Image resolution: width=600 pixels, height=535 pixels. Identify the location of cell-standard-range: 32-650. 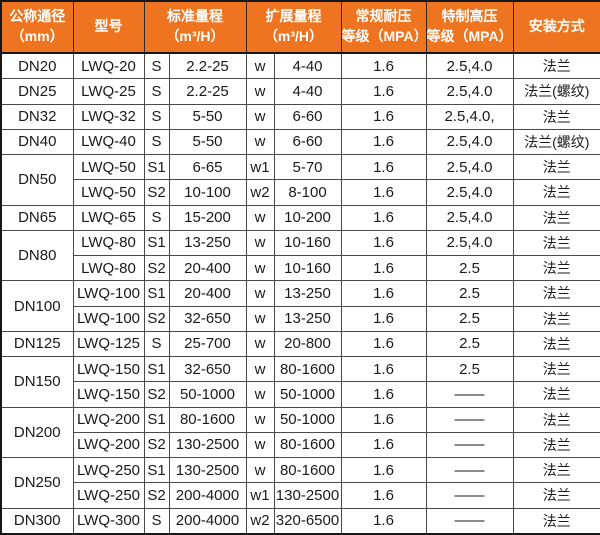
(207, 369).